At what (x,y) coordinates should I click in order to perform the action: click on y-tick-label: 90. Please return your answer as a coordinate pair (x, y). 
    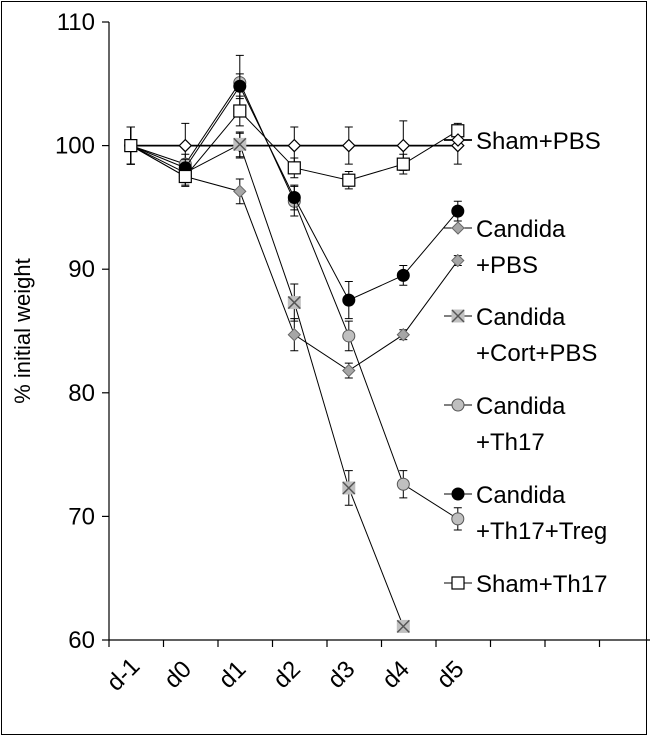
    Looking at the image, I should click on (81, 269).